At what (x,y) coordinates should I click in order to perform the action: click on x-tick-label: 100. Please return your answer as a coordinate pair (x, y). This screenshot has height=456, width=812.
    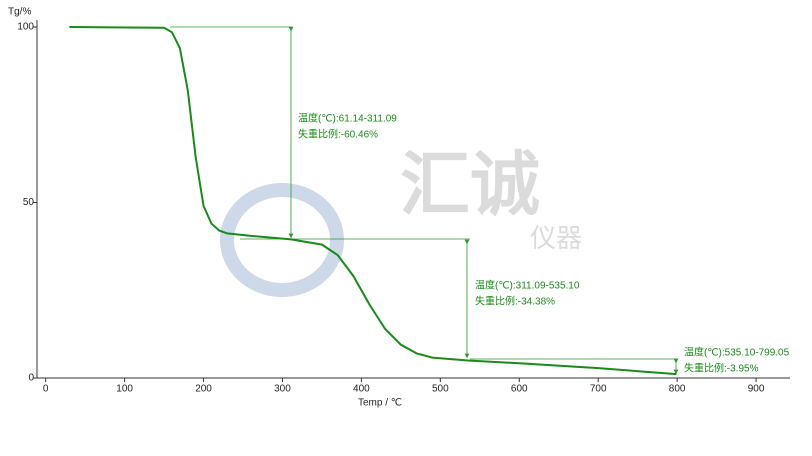
    Looking at the image, I should click on (124, 389).